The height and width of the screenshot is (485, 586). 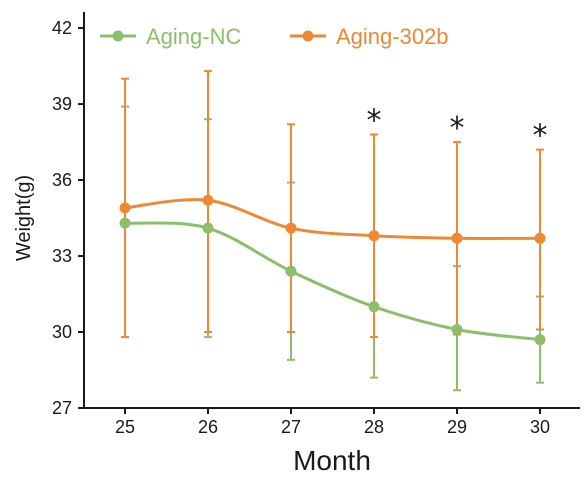 What do you see at coordinates (332, 422) in the screenshot?
I see `x-ticks: 25 26 27 28 29 30` at bounding box center [332, 422].